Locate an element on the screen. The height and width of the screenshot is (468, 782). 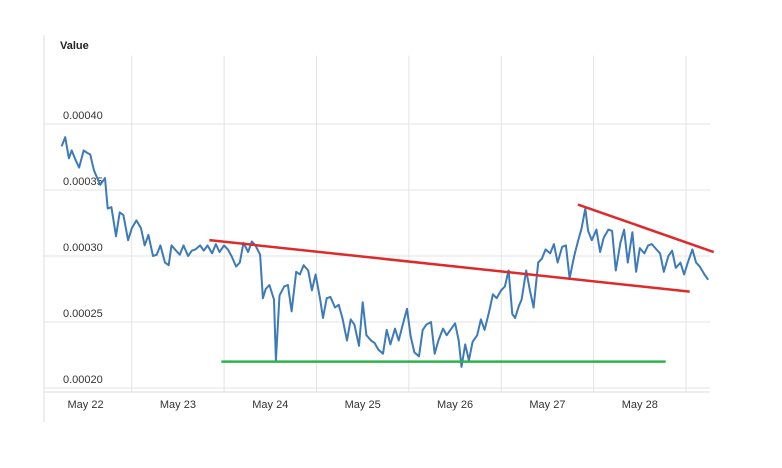
x-tick-label: May 23 is located at coordinates (178, 405).